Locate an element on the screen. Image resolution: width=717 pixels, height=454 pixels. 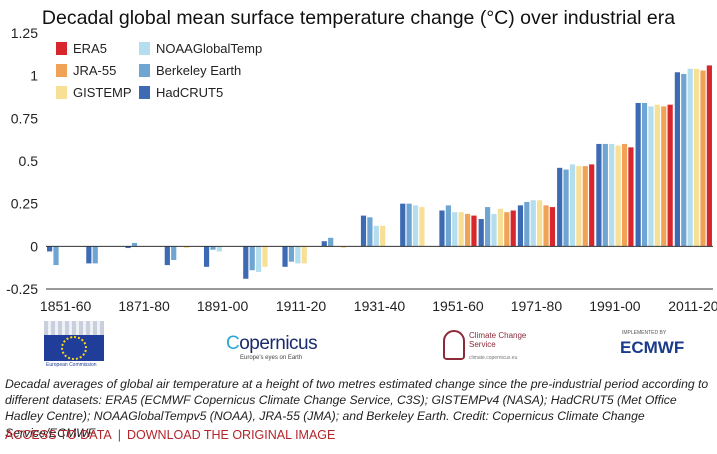
download-image-link: DOWNLOAD THE ORIGINAL IMAGE is located at coordinates (231, 435).